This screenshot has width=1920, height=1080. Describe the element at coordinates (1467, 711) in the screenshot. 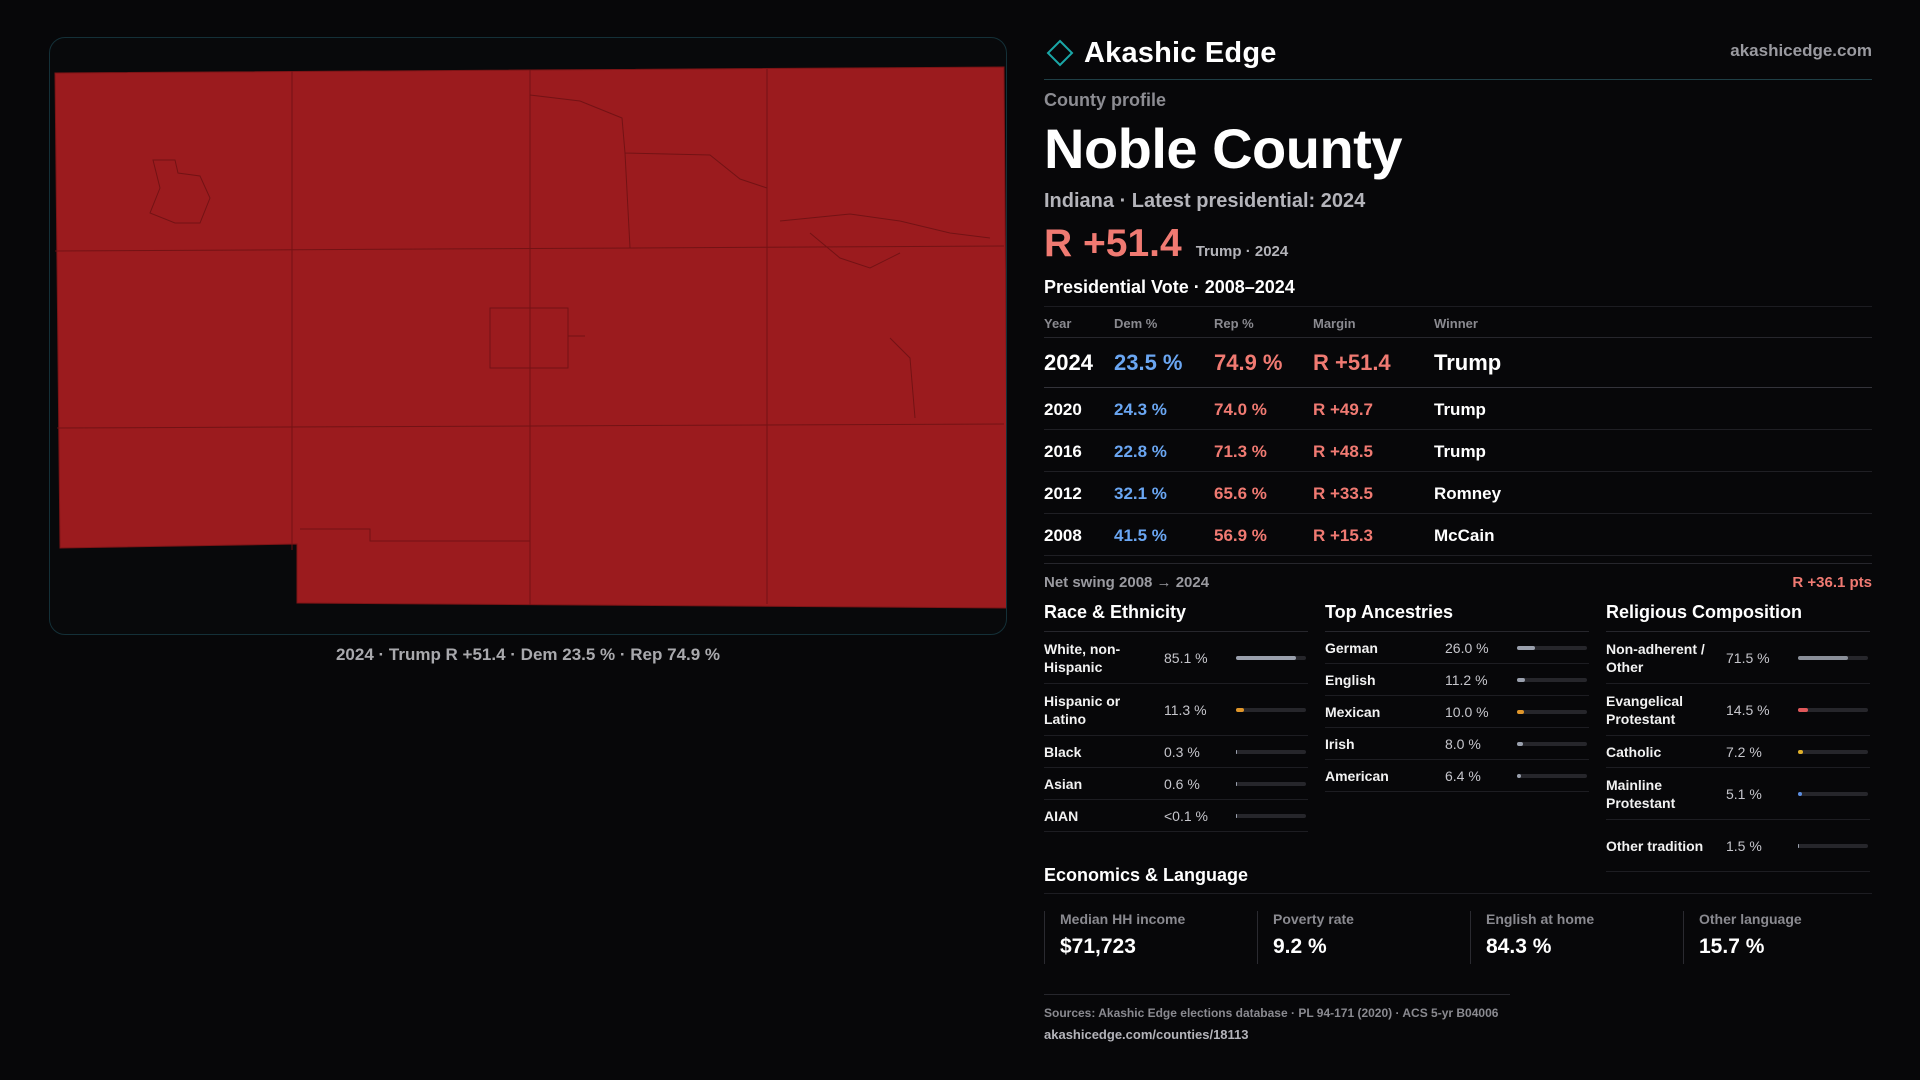

I see `item-value: 10.0 %` at that location.